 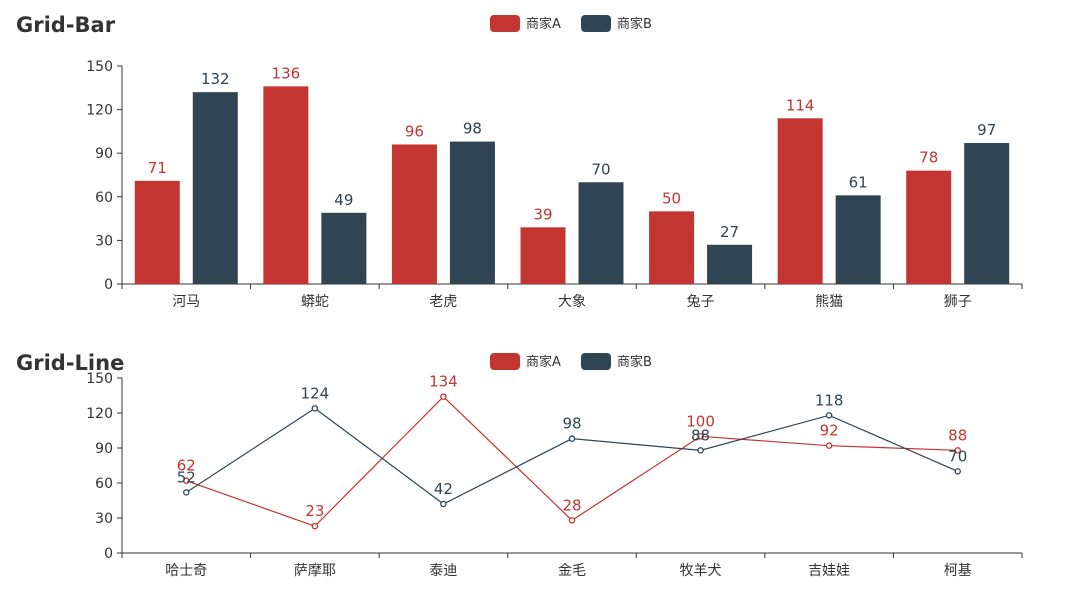 I want to click on line-data-label: 100, so click(x=700, y=421).